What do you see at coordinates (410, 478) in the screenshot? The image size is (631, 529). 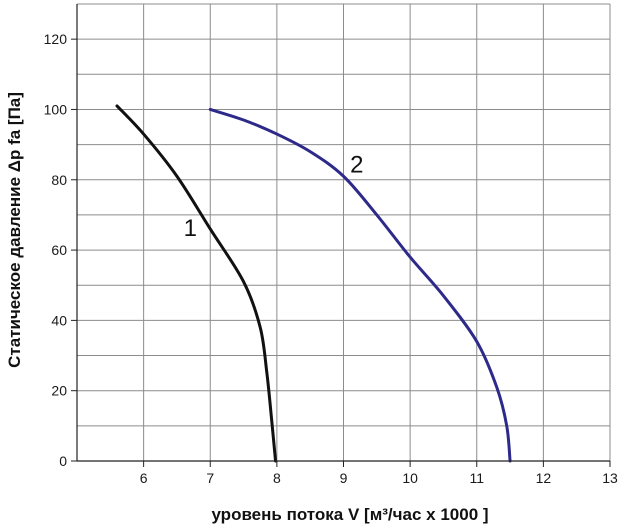 I see `x-tick-label: 10` at bounding box center [410, 478].